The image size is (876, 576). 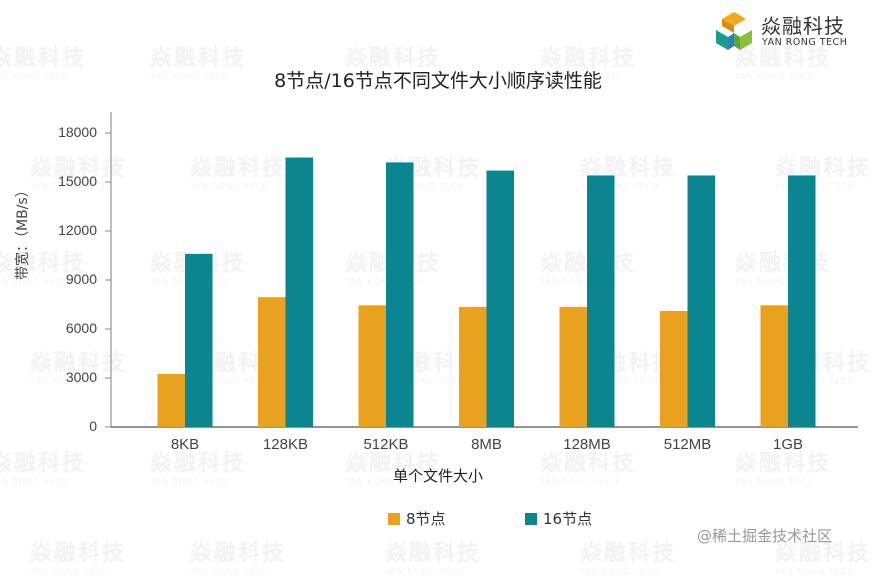 What do you see at coordinates (372, 366) in the screenshot?
I see `bar-8-nodes-512kb` at bounding box center [372, 366].